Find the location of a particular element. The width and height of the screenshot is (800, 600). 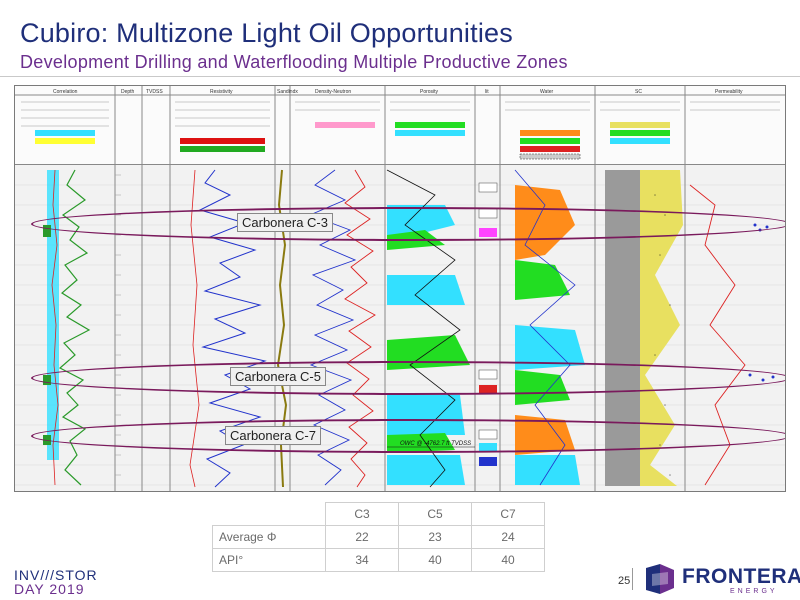

hdr-resistivity: Resistivity is located at coordinates (221, 92).